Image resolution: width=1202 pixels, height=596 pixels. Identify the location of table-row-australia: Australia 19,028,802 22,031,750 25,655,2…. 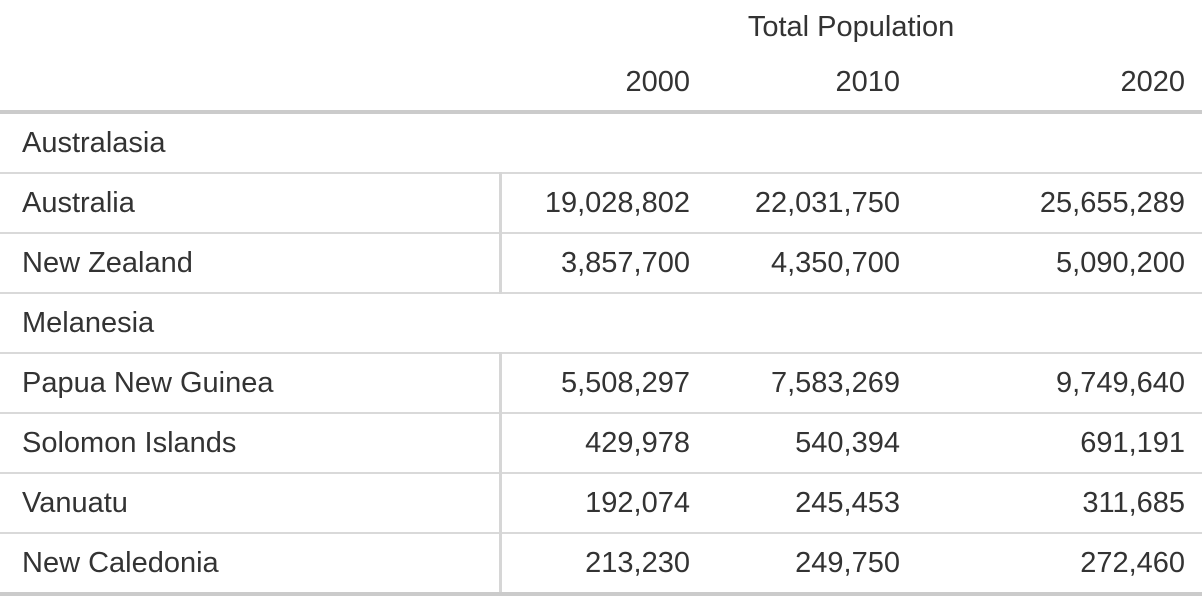
(601, 203).